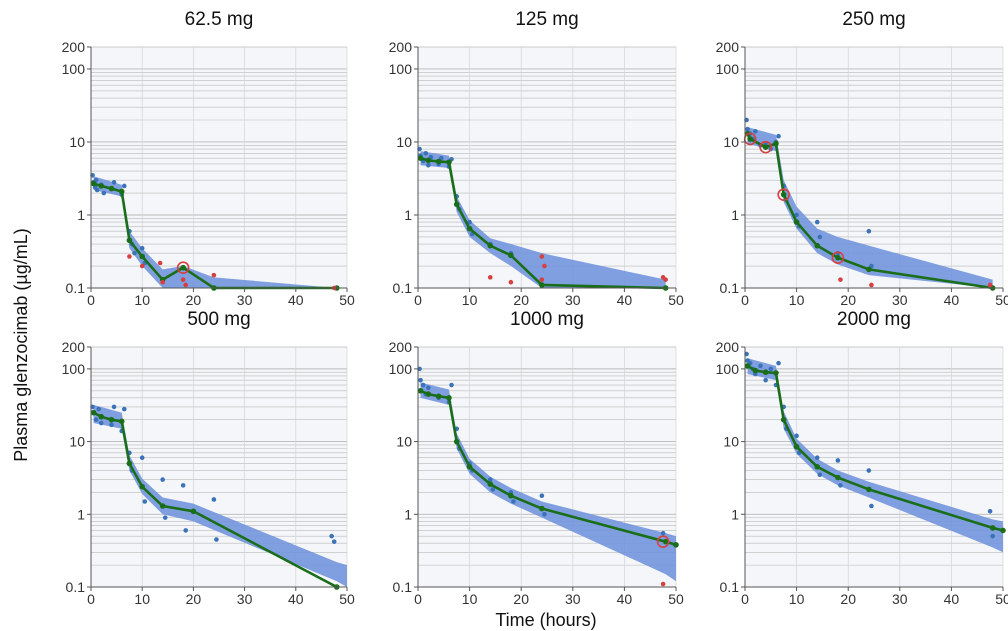  I want to click on median-points, so click(215, 499).